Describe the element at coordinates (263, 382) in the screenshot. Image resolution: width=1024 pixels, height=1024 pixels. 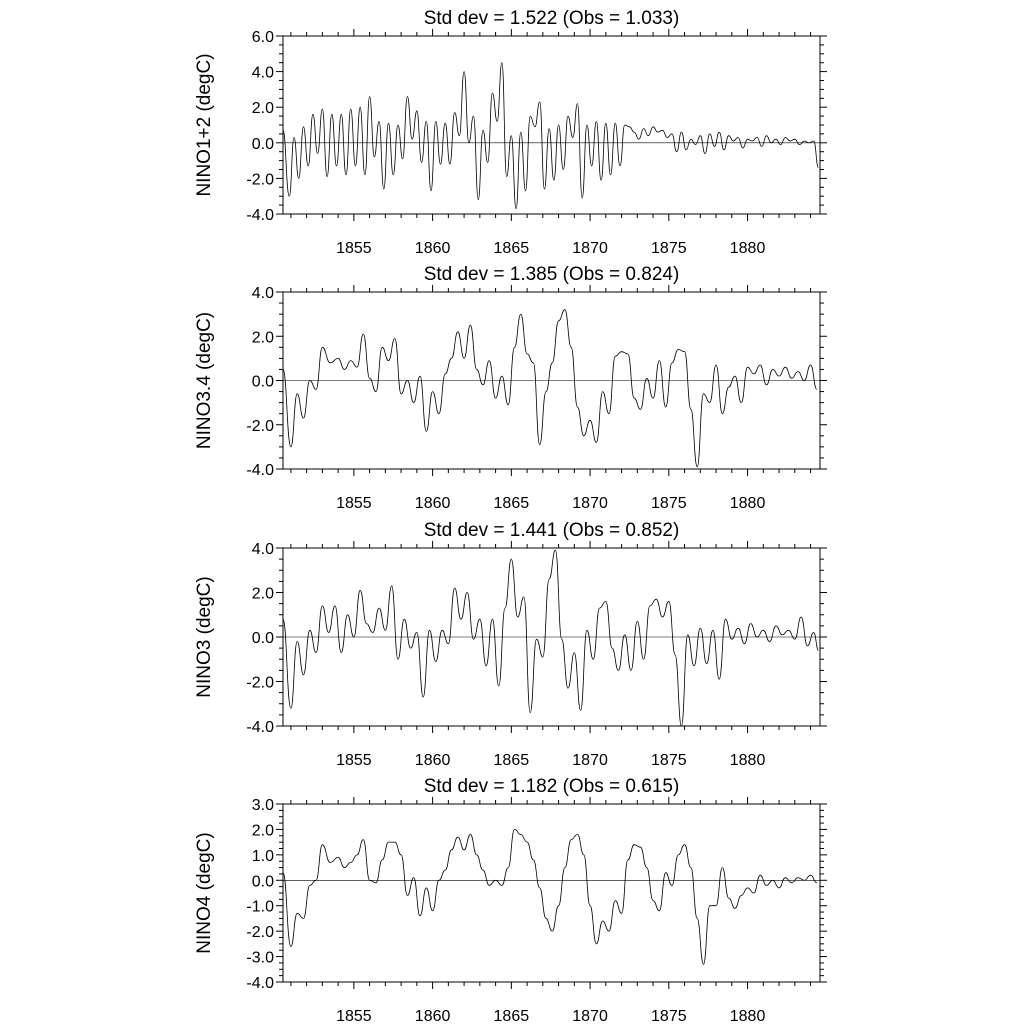
I see `nino34-ytick-label: 0.0` at that location.